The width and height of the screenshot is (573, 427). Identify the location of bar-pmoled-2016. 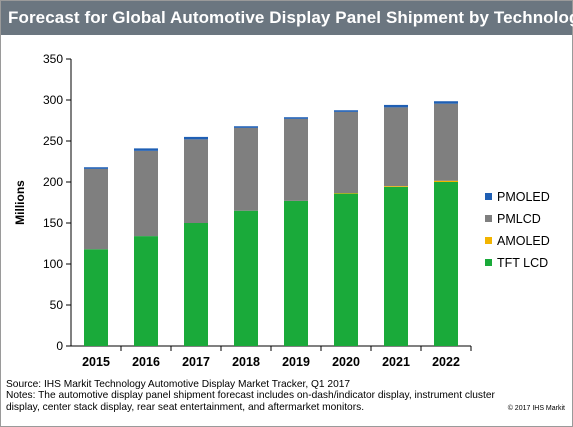
(146, 149).